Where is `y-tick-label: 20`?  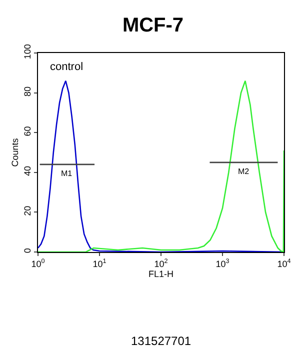 y-tick-label: 20 is located at coordinates (27, 211).